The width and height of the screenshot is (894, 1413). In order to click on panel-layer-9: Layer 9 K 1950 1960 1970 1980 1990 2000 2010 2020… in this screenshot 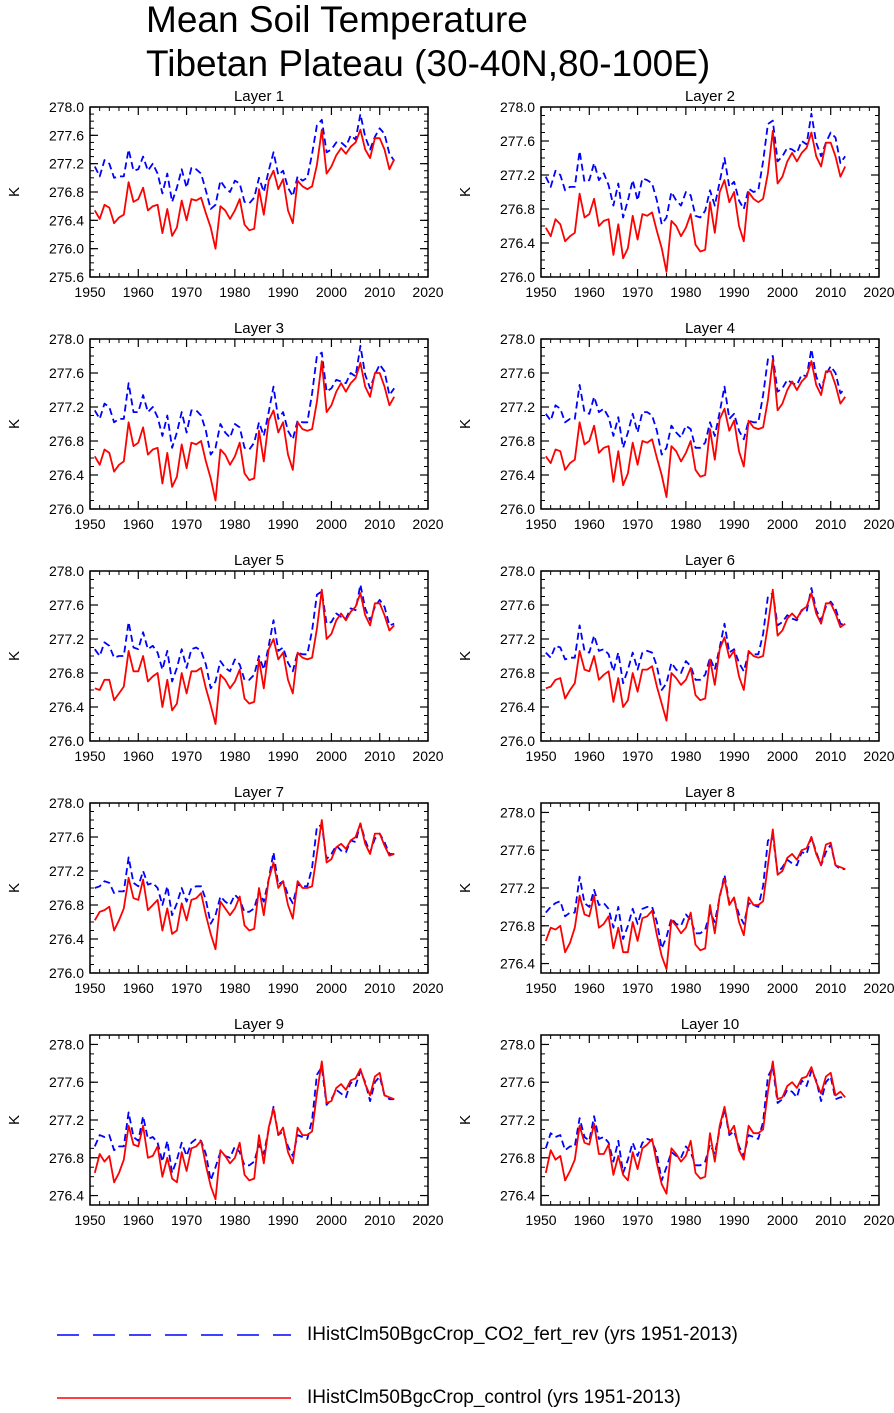, I will do `click(225, 1122)`.